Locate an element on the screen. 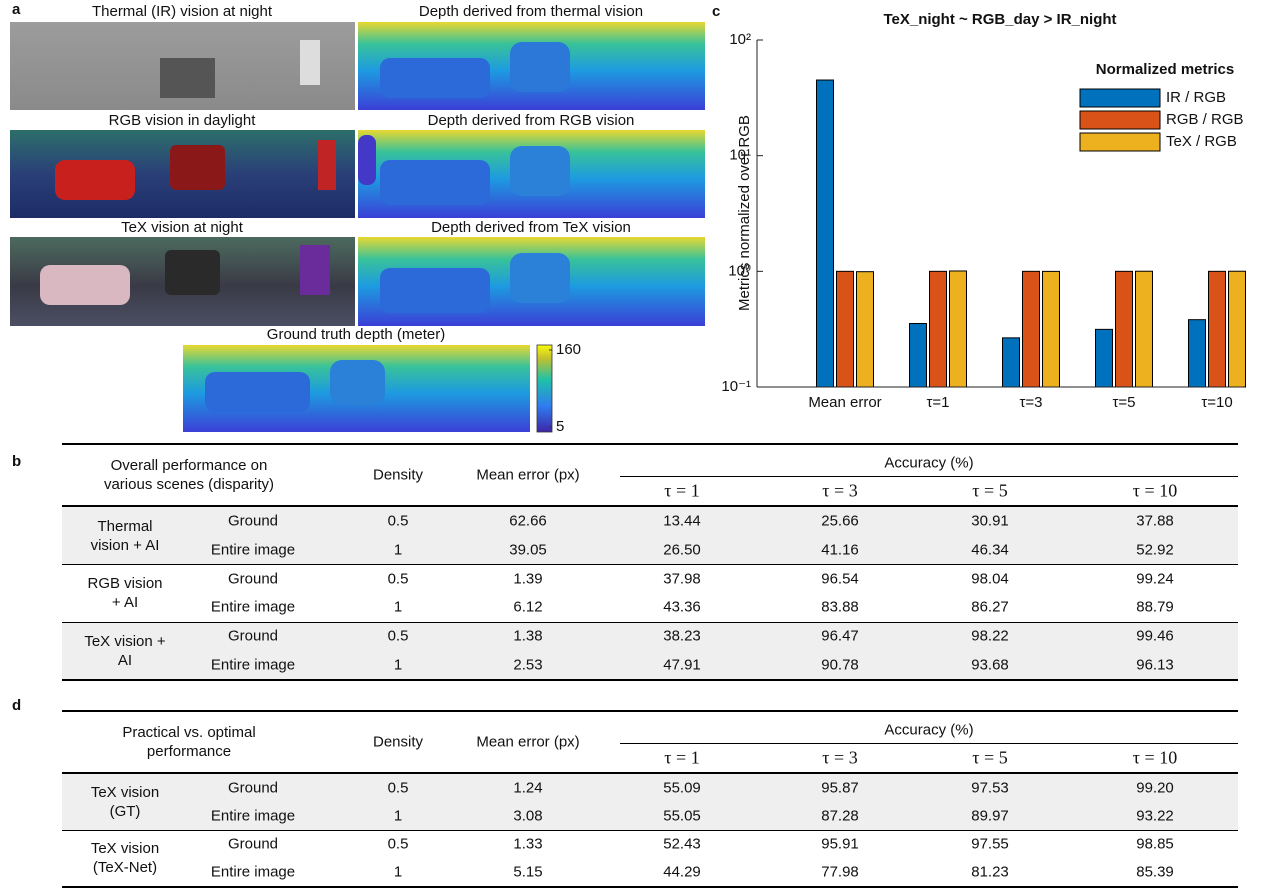 Image resolution: width=1278 pixels, height=888 pixels. header-cell: Mean error (px) is located at coordinates (528, 742).